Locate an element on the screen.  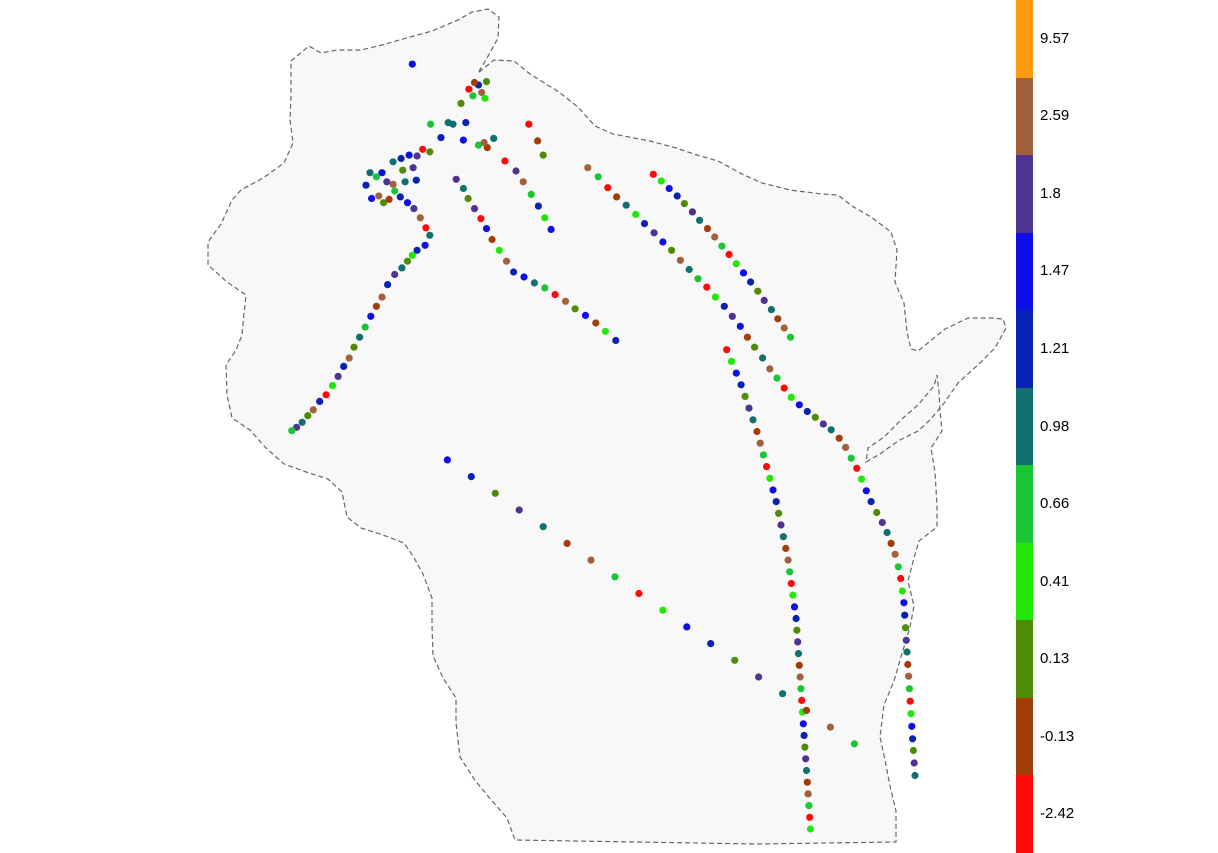
legend-label: -0.13 is located at coordinates (1057, 736).